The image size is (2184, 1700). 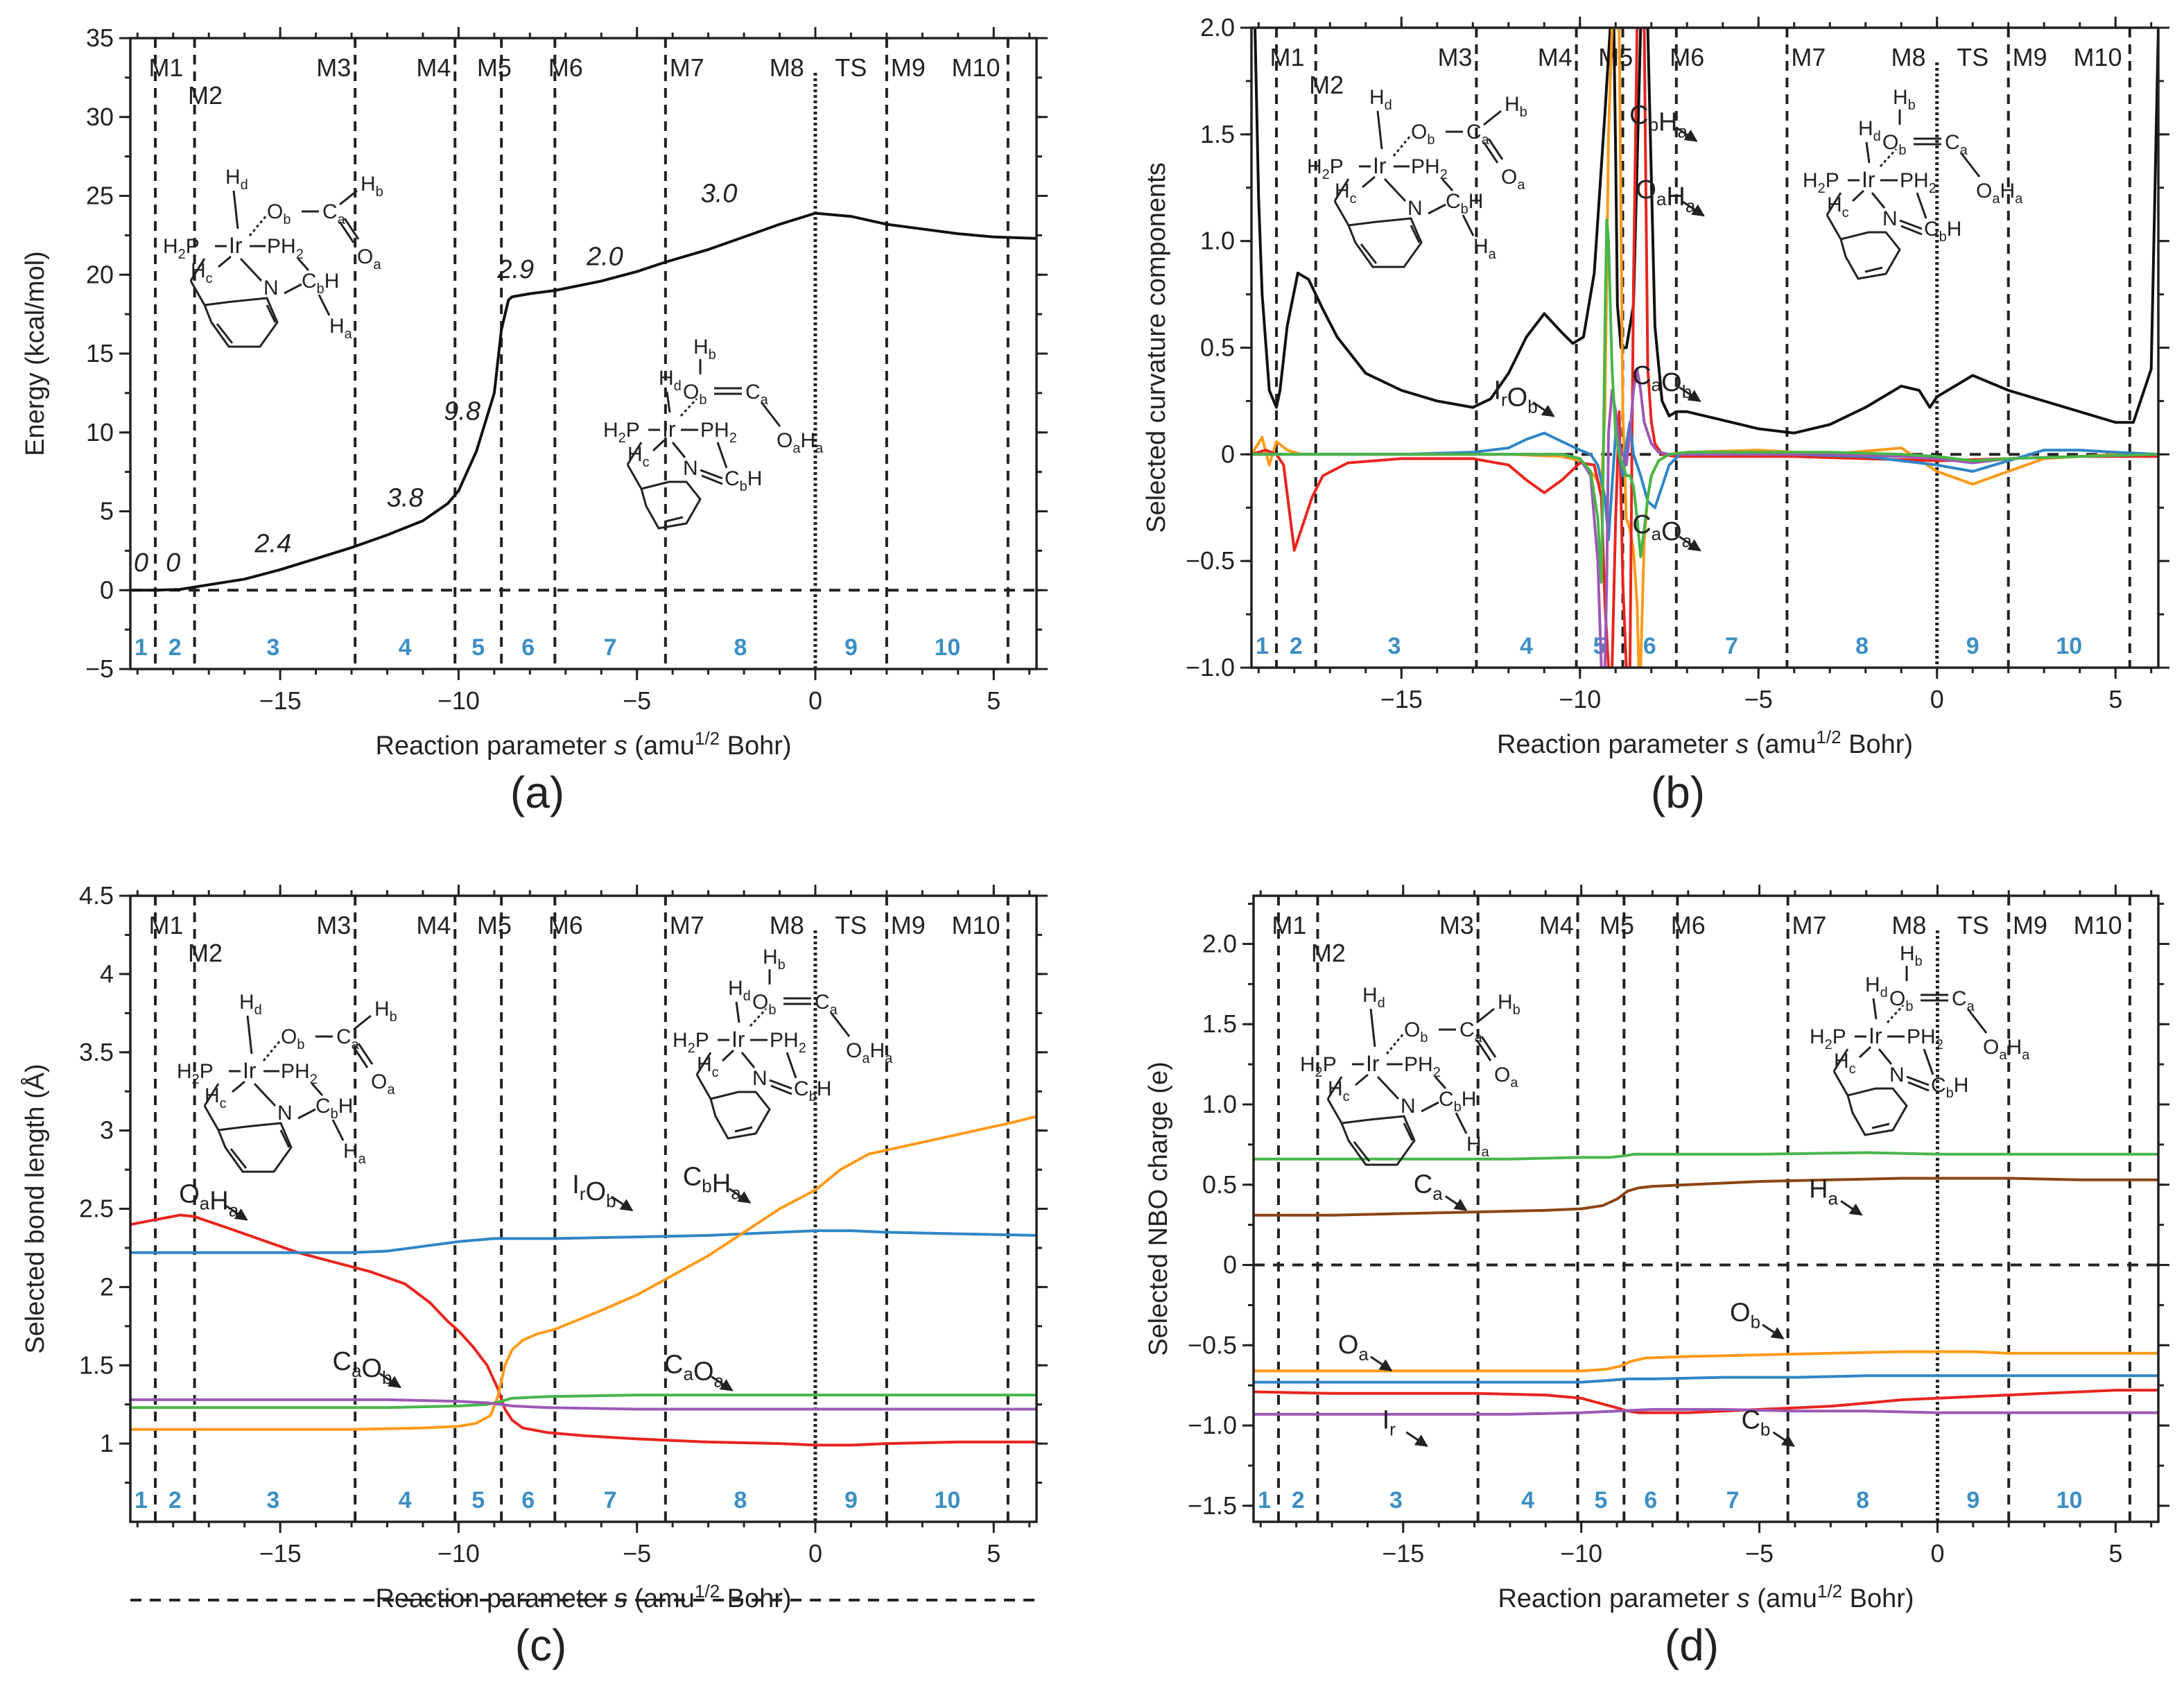 What do you see at coordinates (1823, 1191) in the screenshot?
I see `annotation-label: Ha` at bounding box center [1823, 1191].